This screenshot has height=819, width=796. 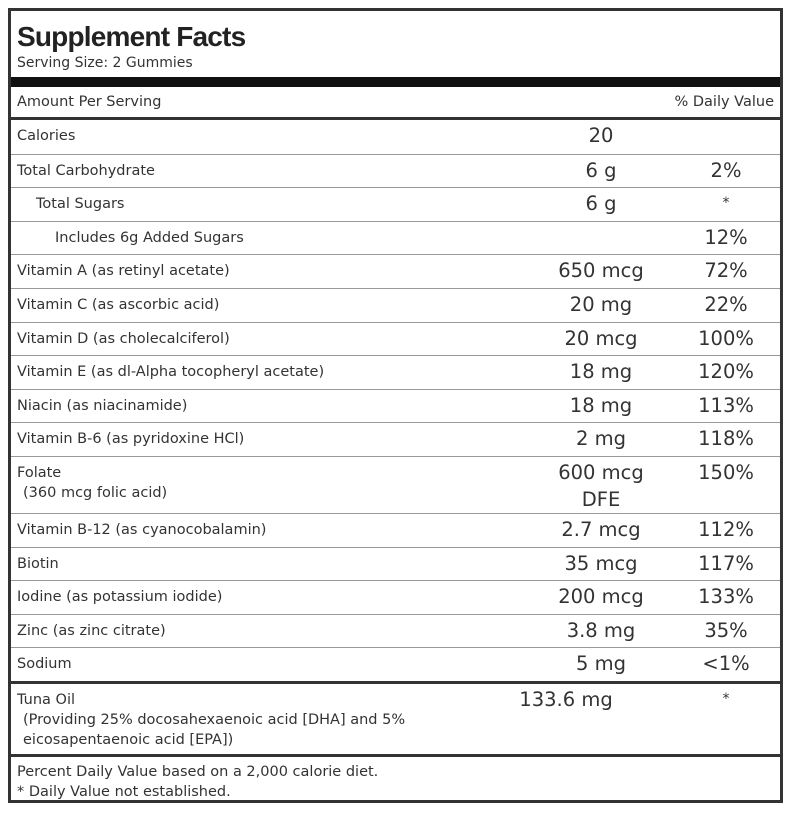 I want to click on amount: 133.6 mg, so click(x=566, y=699).